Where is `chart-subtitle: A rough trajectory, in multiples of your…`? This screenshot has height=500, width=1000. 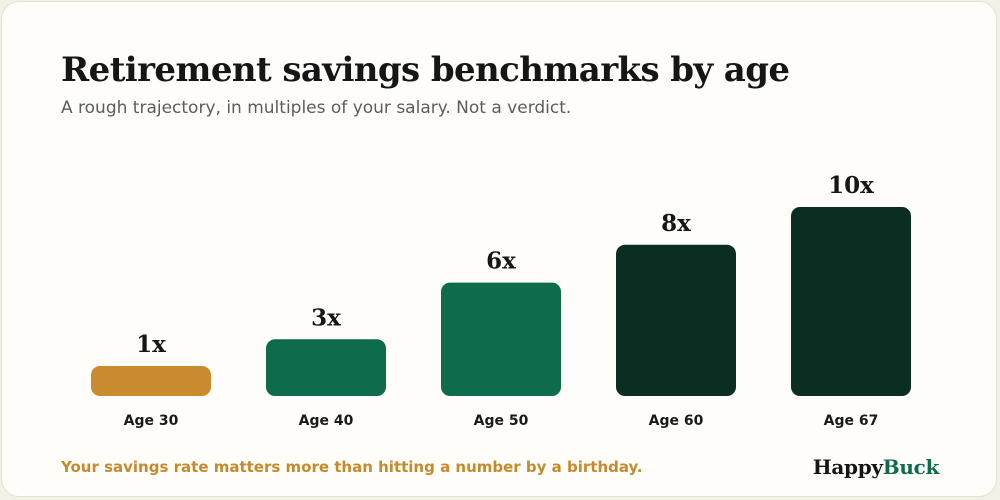 chart-subtitle: A rough trajectory, in multiples of your… is located at coordinates (316, 108).